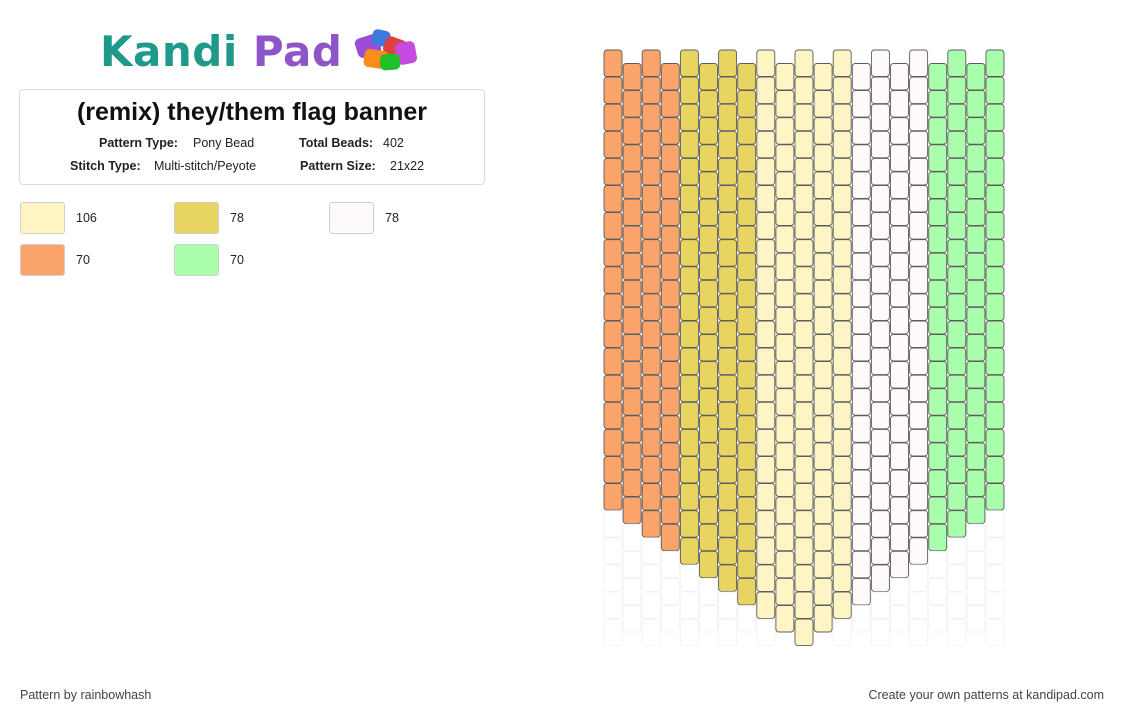 The height and width of the screenshot is (720, 1124). Describe the element at coordinates (209, 260) in the screenshot. I see `color-swatch-green: 70` at that location.